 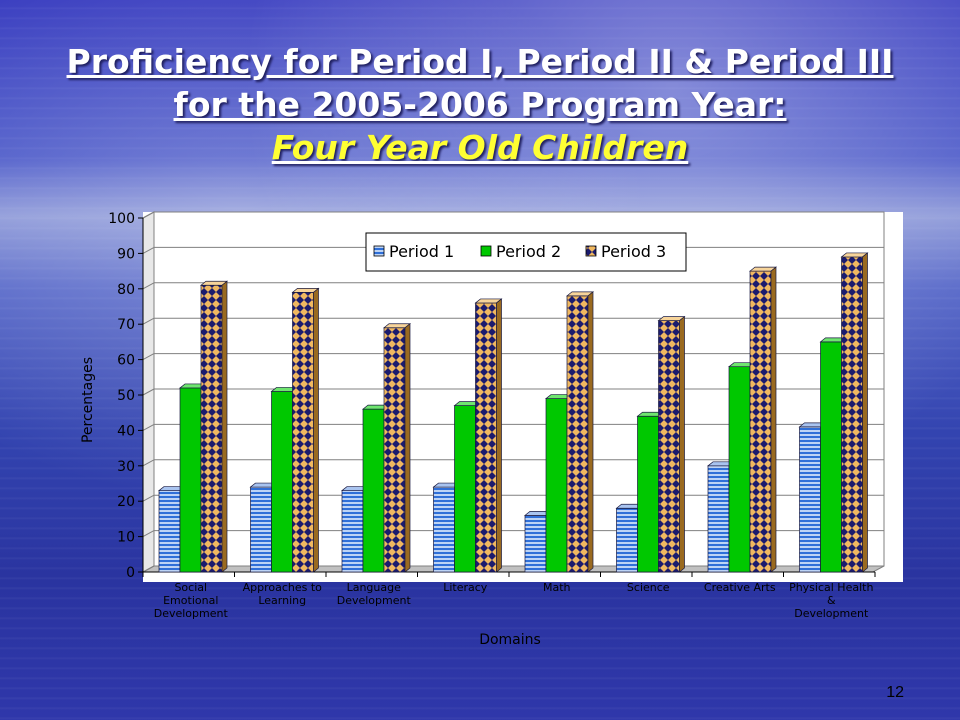 What do you see at coordinates (130, 573) in the screenshot?
I see `y-tick-label: 0` at bounding box center [130, 573].